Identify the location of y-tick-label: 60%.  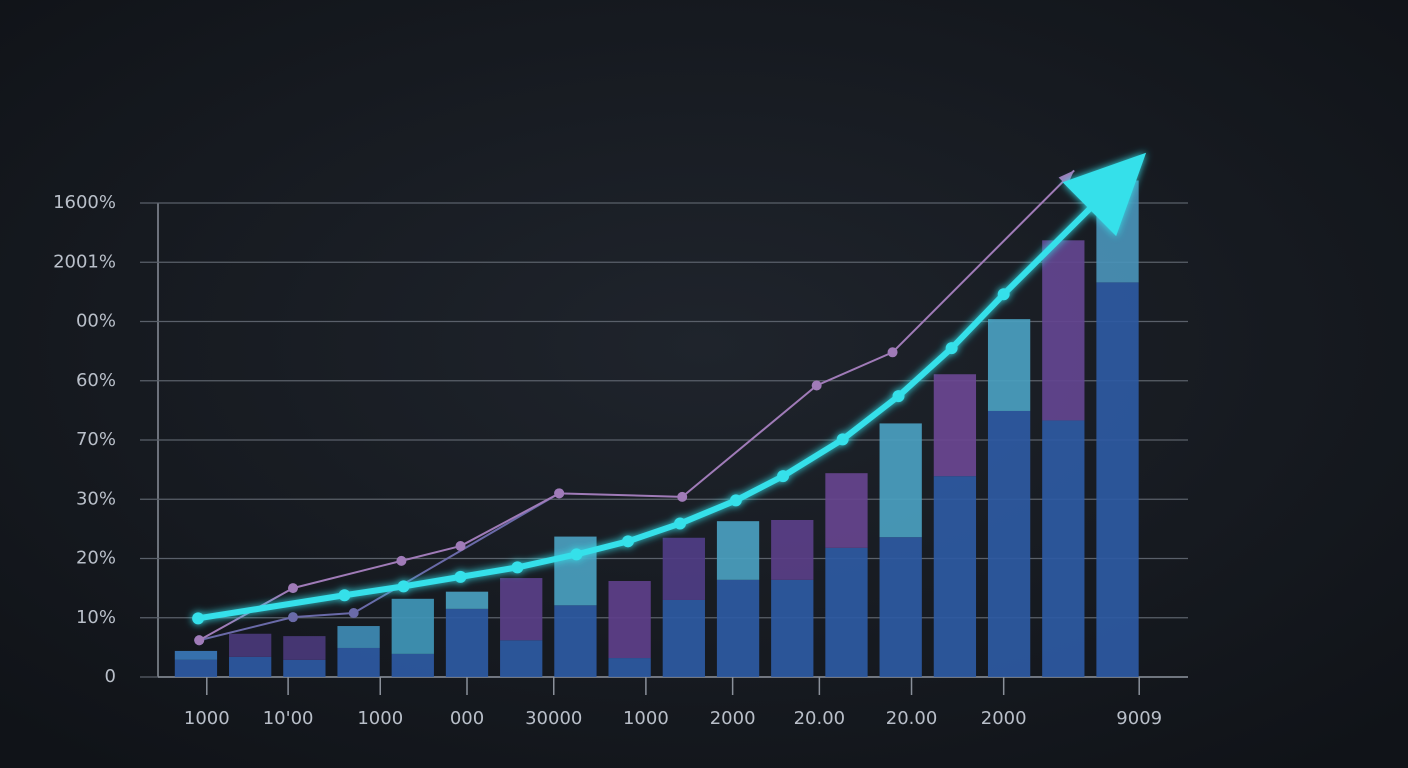
(96, 380).